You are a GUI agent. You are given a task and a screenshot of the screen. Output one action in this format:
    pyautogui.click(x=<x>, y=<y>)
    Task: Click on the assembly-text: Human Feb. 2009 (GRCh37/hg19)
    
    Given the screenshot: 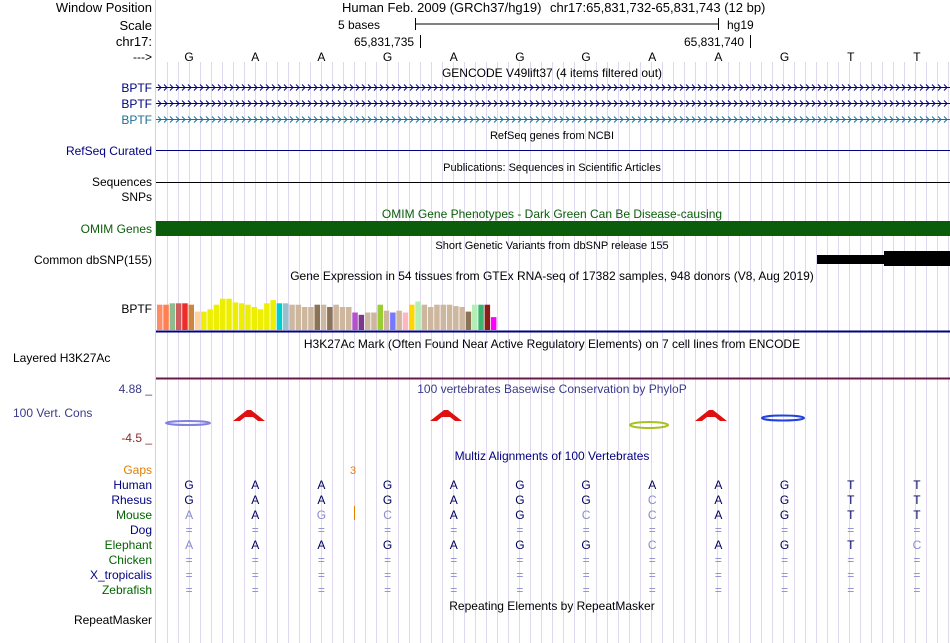 What is the action you would take?
    pyautogui.click(x=441, y=7)
    